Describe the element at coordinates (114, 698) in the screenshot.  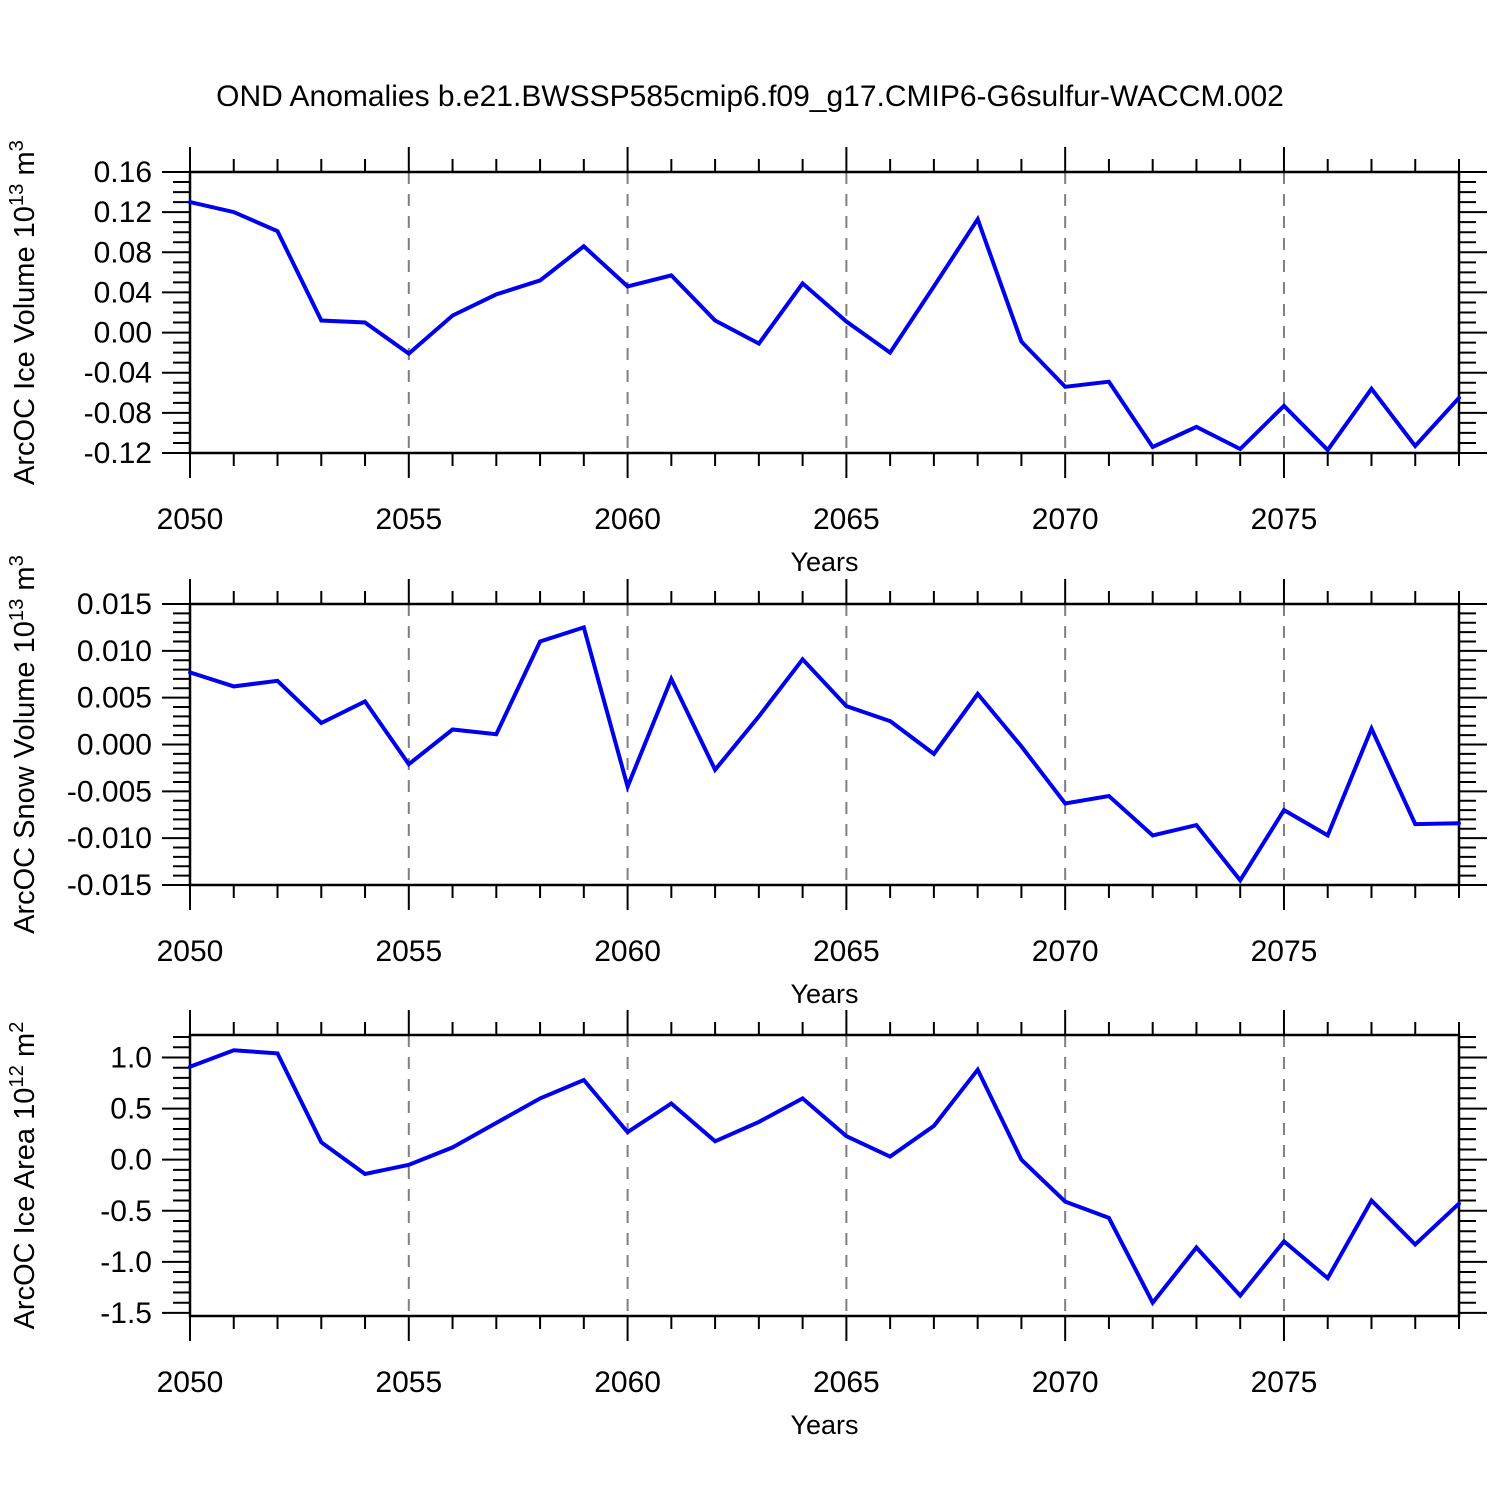
I see `svg-text: 0.005` at that location.